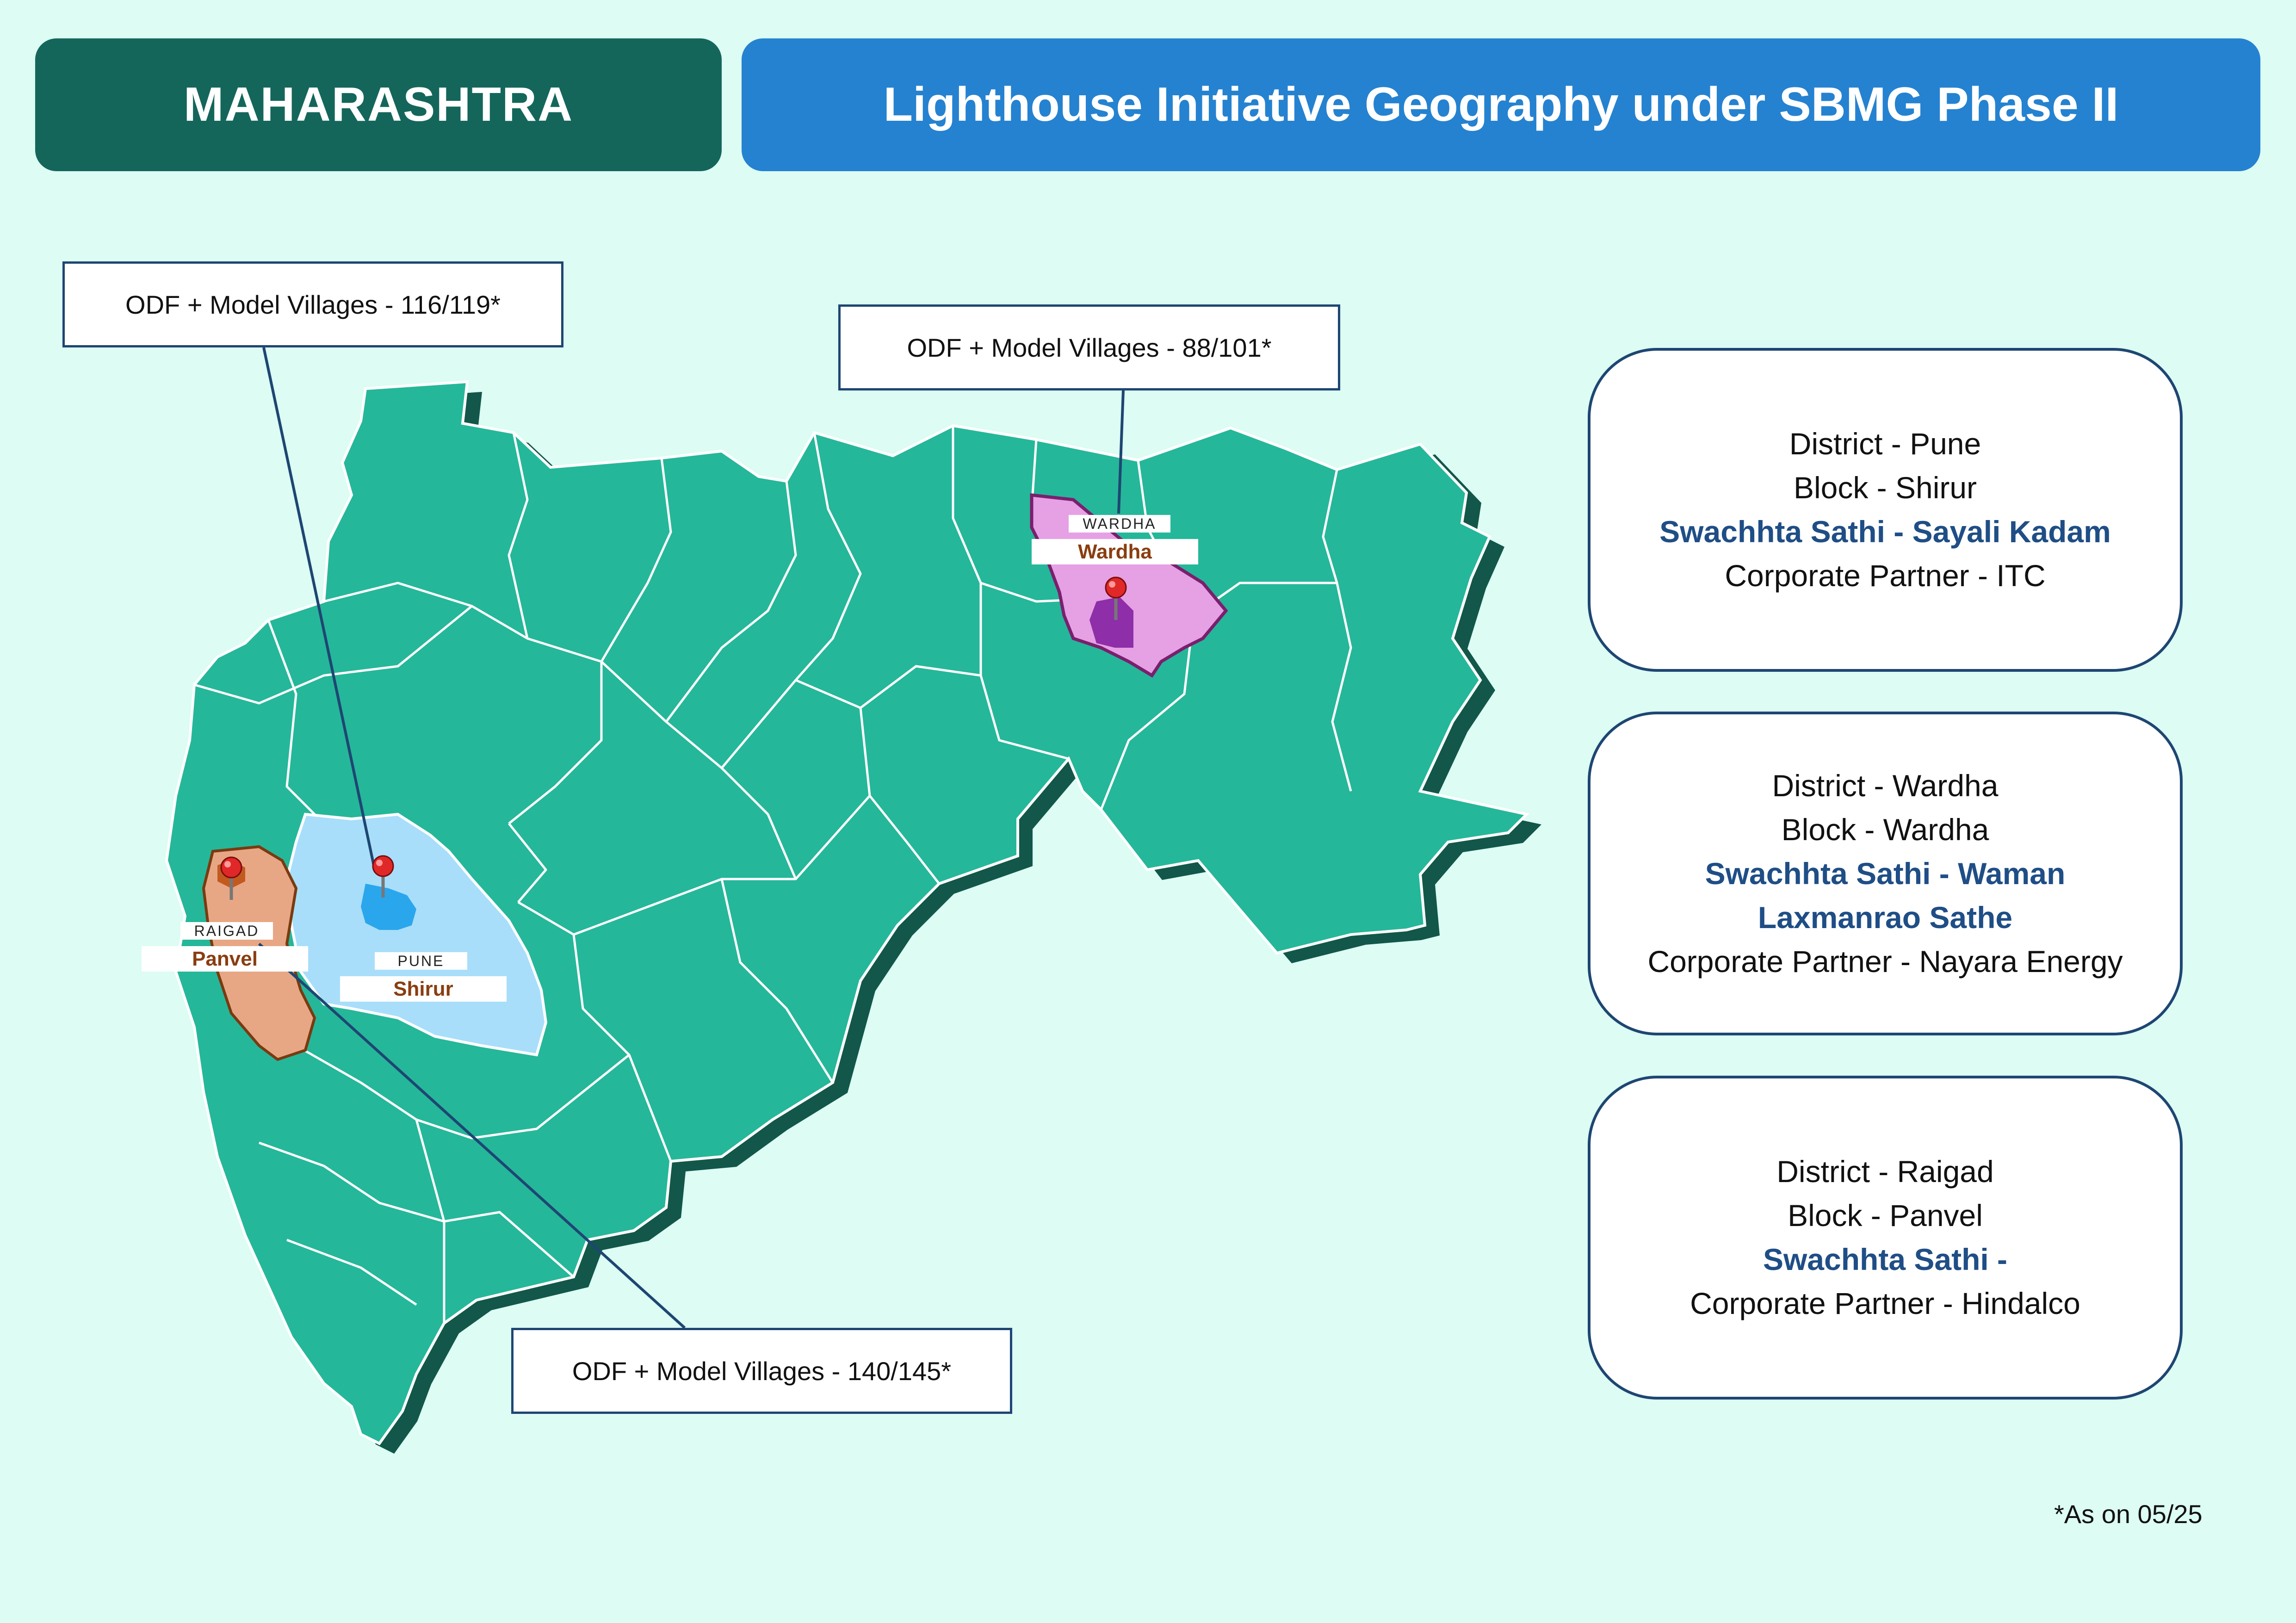 This screenshot has height=1623, width=2296. I want to click on card-partner: Corporate Partner - ITC, so click(1886, 575).